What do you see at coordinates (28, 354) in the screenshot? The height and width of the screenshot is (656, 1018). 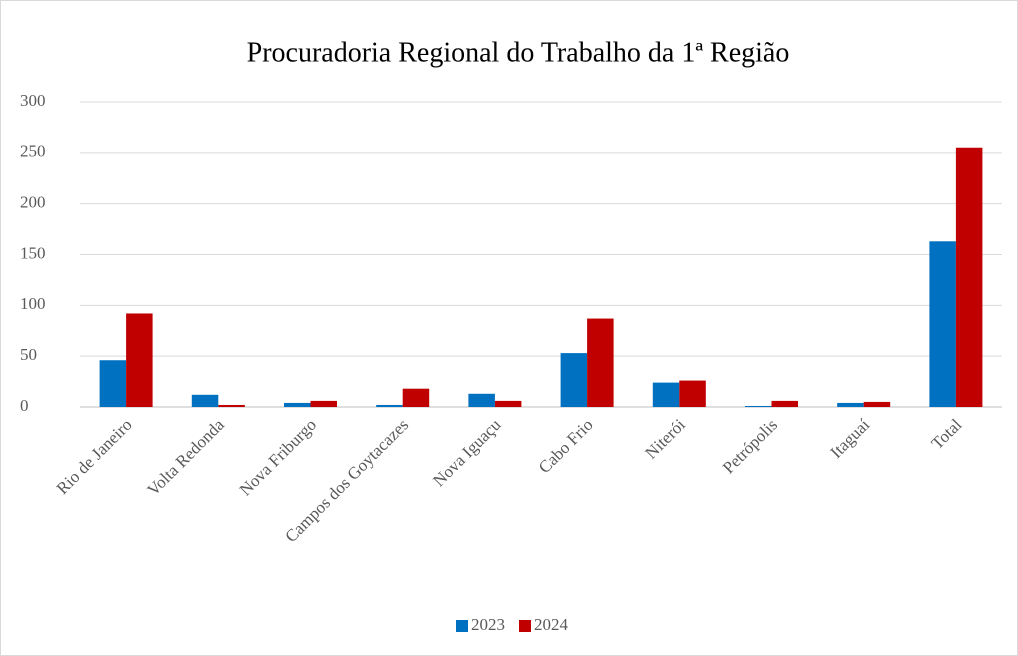 I see `y-tick-label: 50` at bounding box center [28, 354].